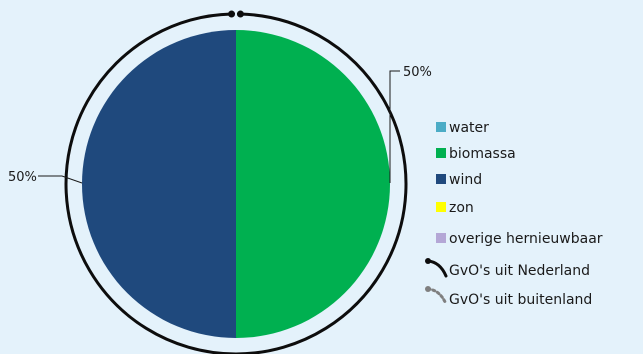 This screenshot has width=643, height=354. I want to click on legend-swatch-biomassa, so click(441, 153).